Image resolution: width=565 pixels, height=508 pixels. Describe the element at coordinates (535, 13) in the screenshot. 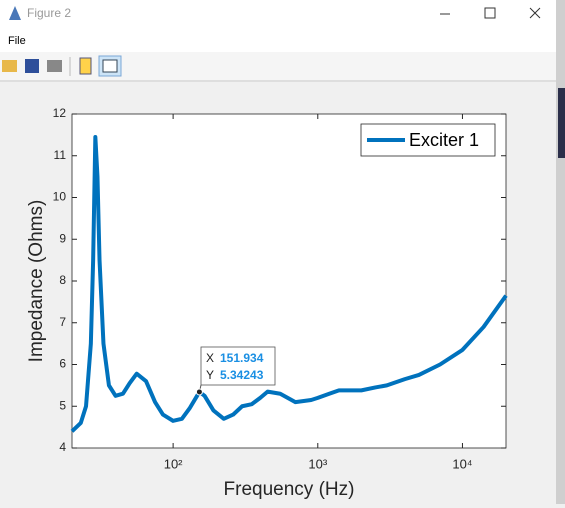

I see `close-button` at that location.